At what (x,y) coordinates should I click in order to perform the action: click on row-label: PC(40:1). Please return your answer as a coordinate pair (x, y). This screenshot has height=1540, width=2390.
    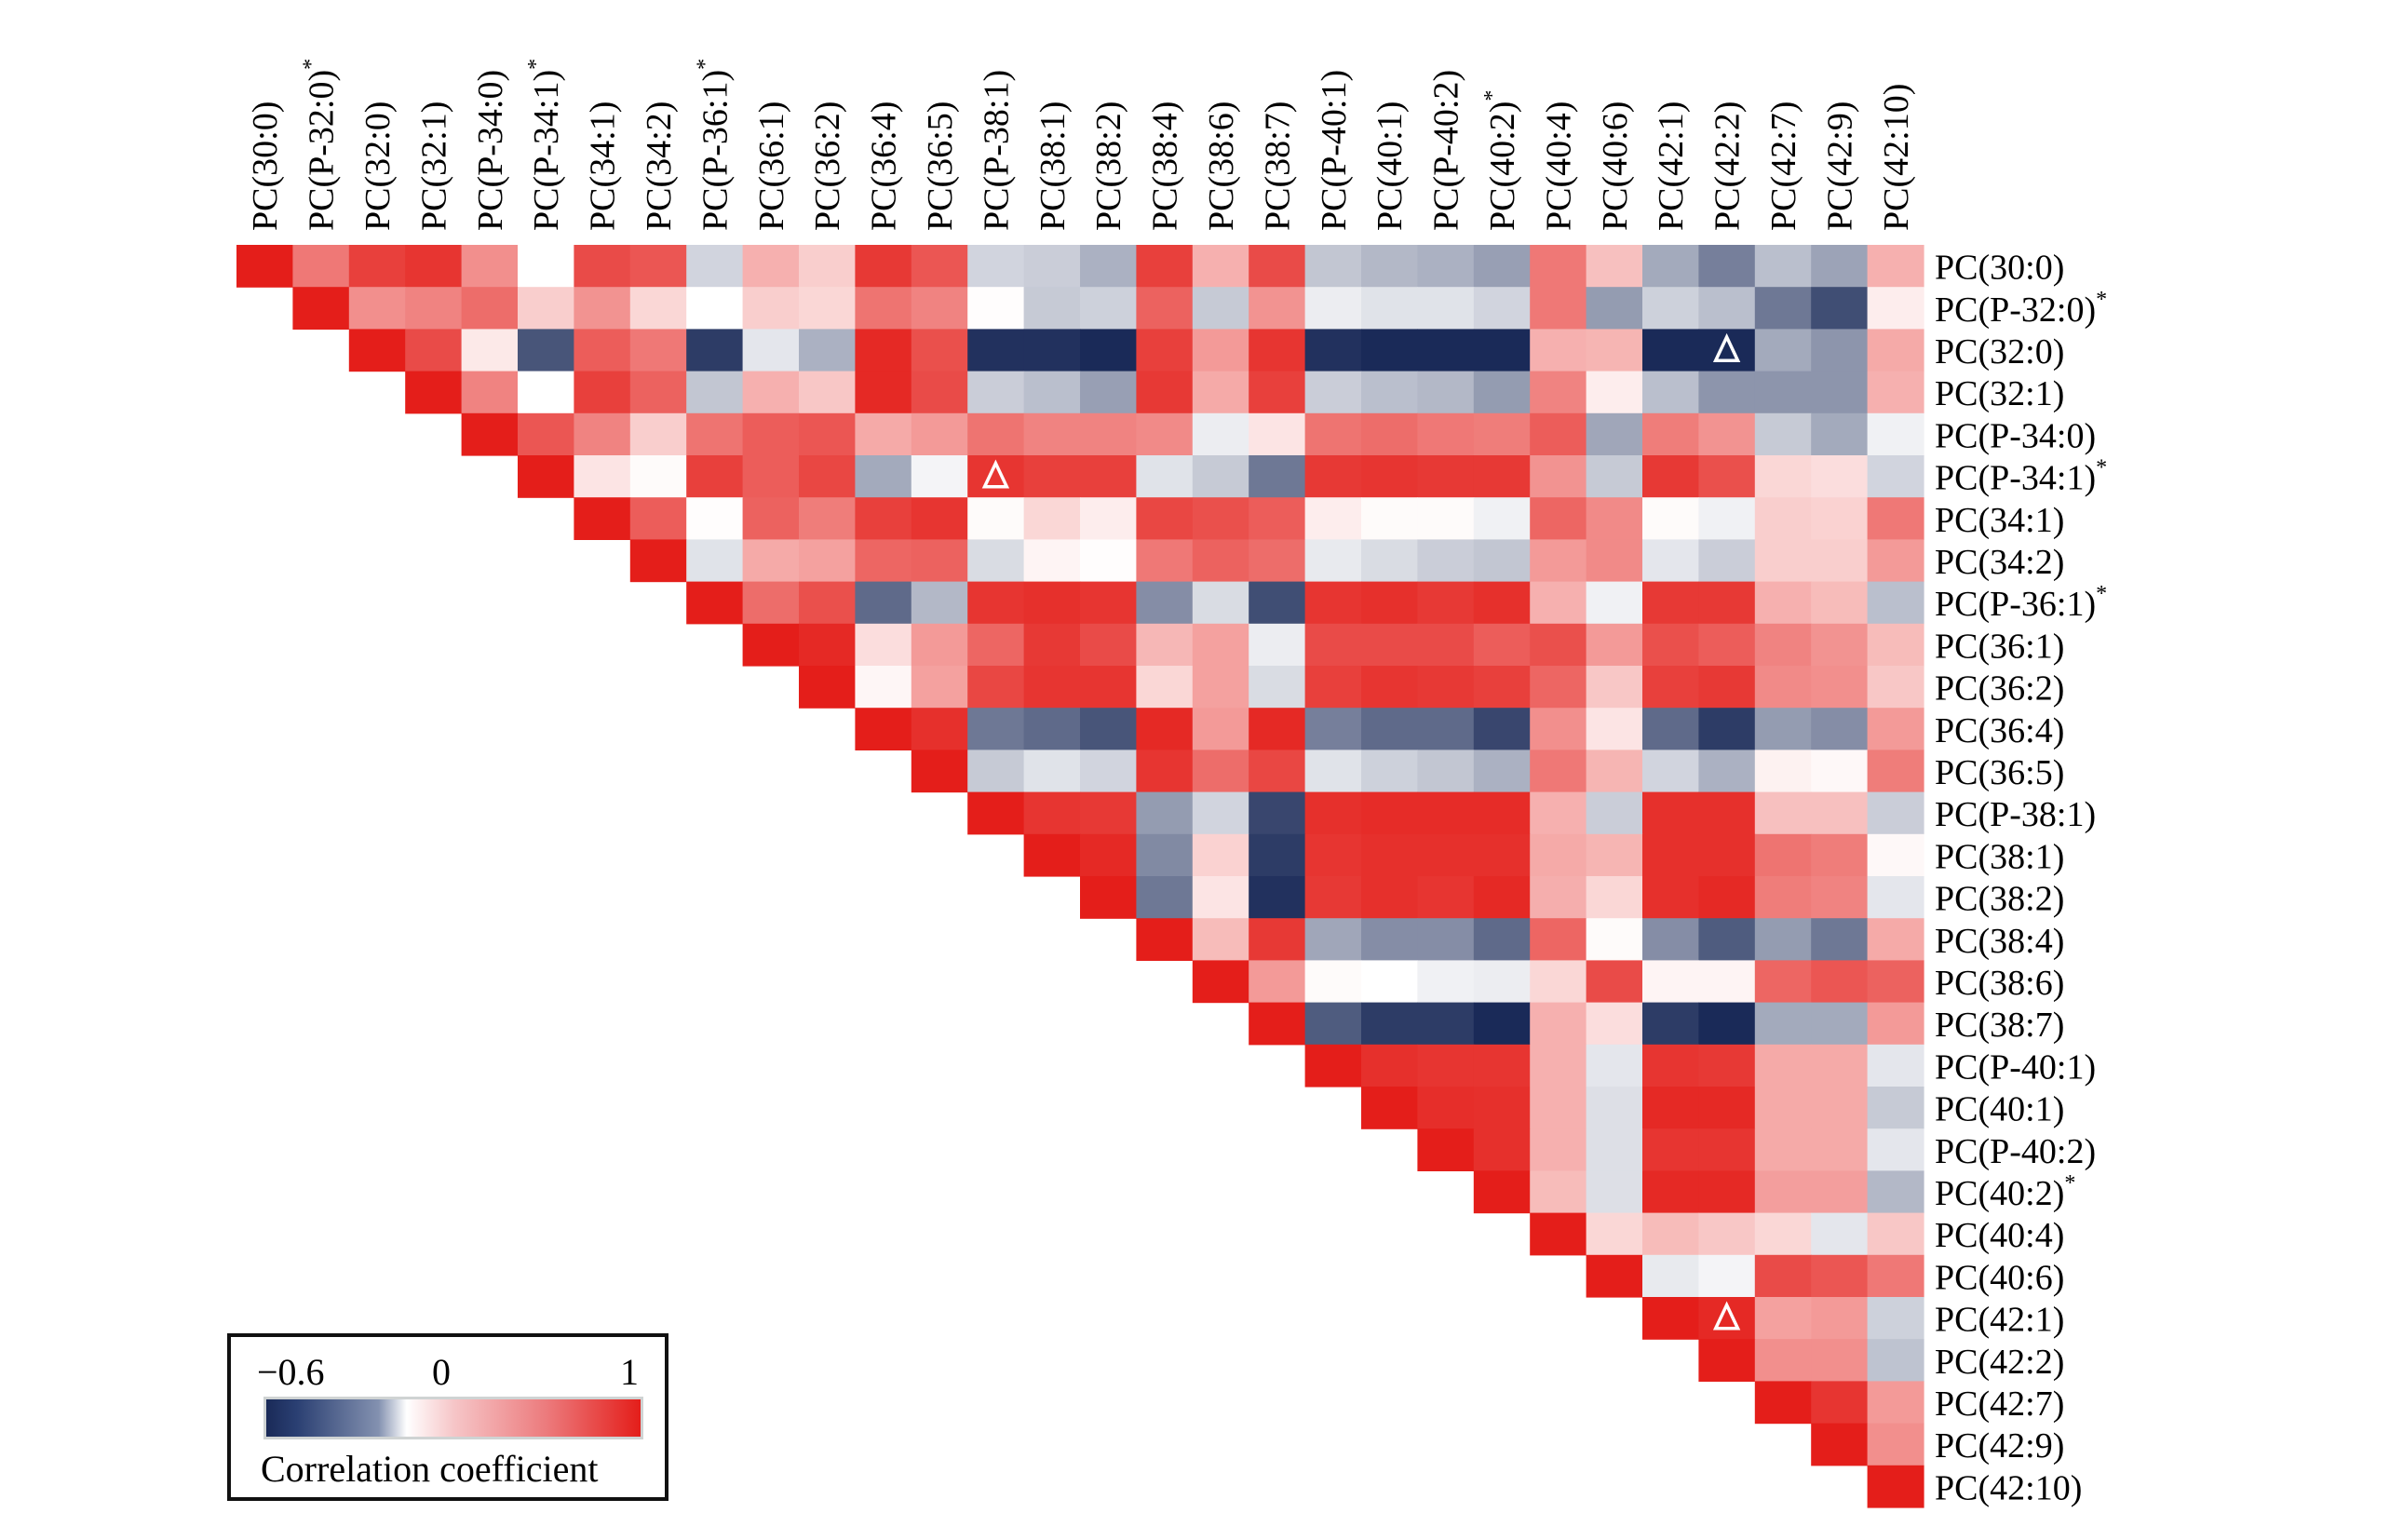
    Looking at the image, I should click on (1999, 1110).